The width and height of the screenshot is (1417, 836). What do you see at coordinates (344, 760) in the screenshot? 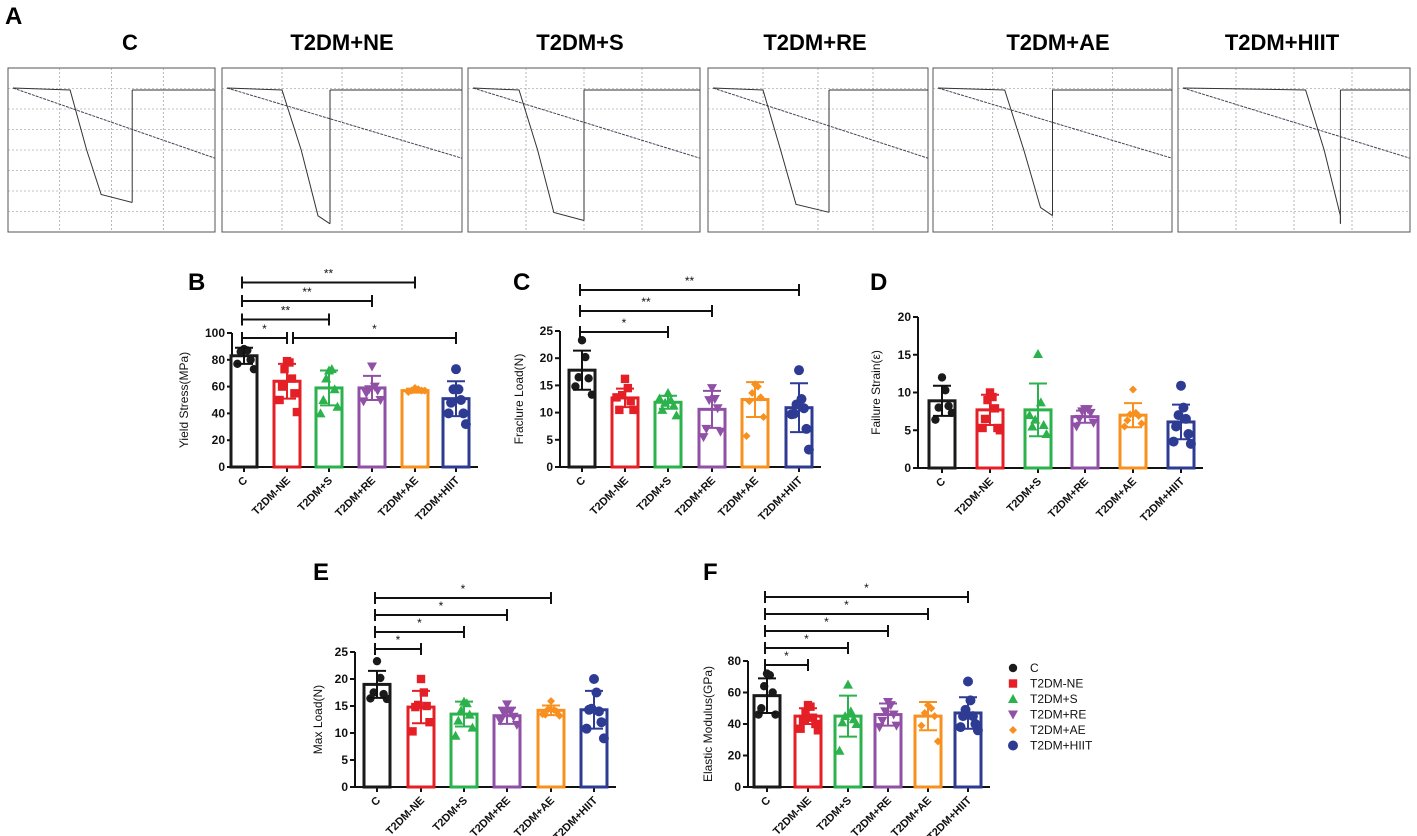
I see `y-tick-label: 5` at bounding box center [344, 760].